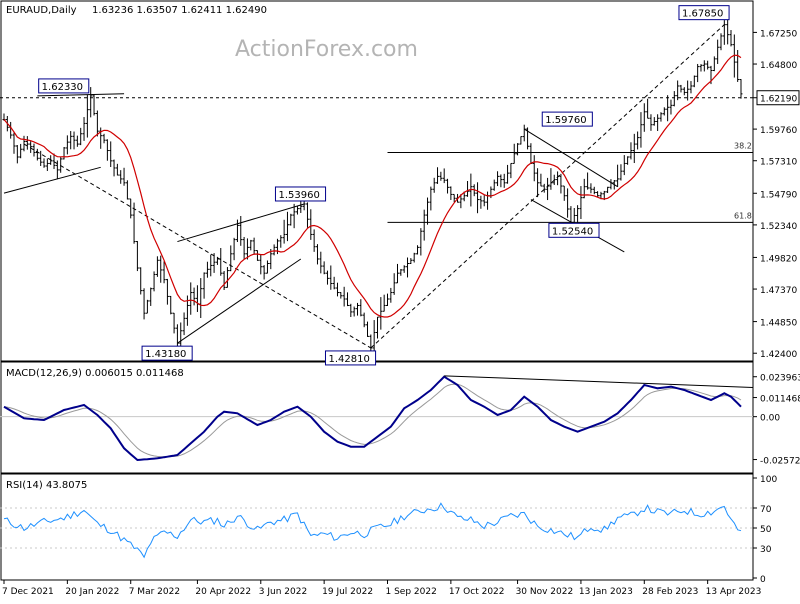  Describe the element at coordinates (778, 355) in the screenshot. I see `price-tick-label: 1.42400` at that location.